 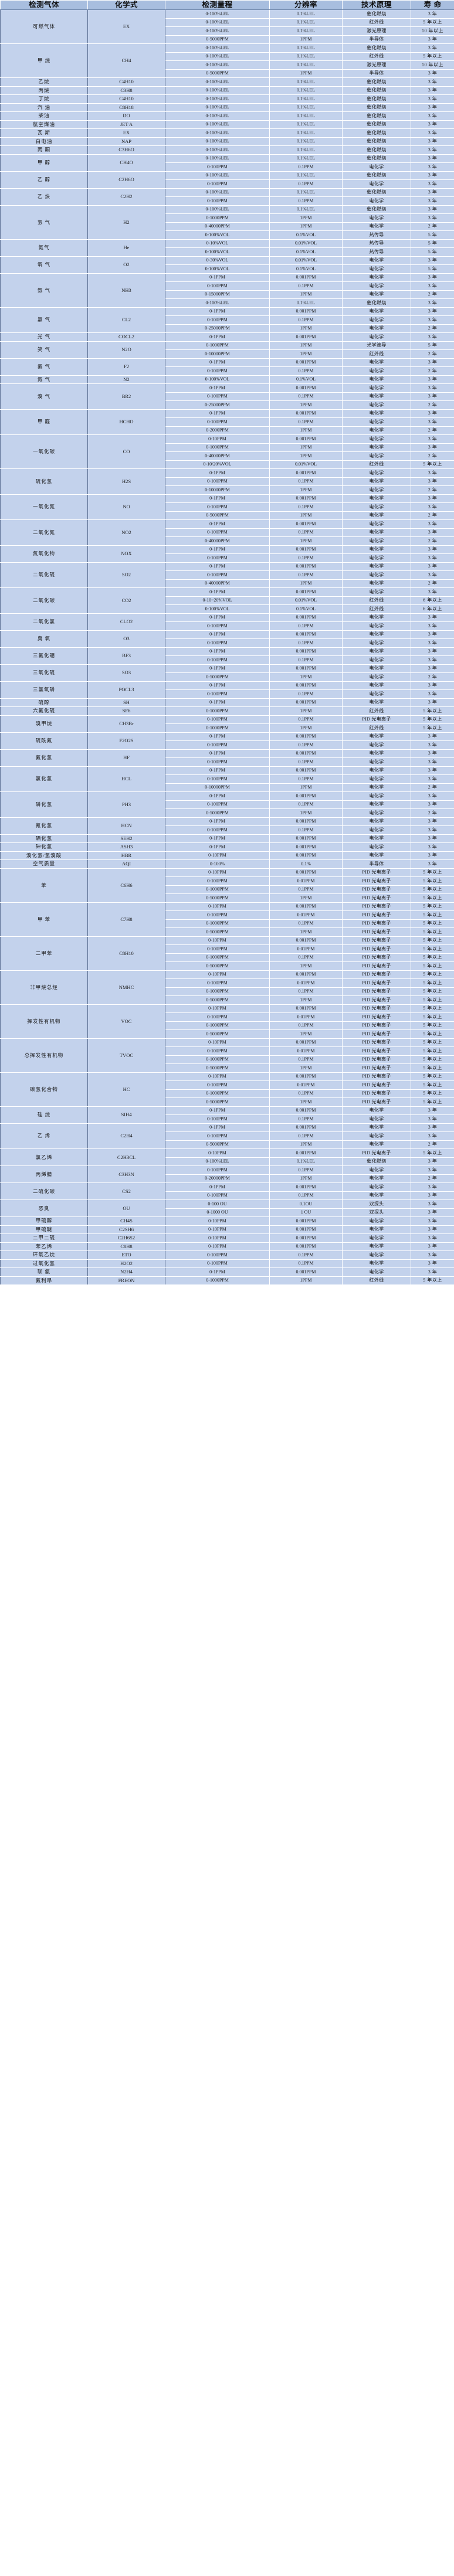 I want to click on table-row: 氦气 He 0-10%VOL 0.01%VOL 热传导 5 年, so click(x=227, y=248).